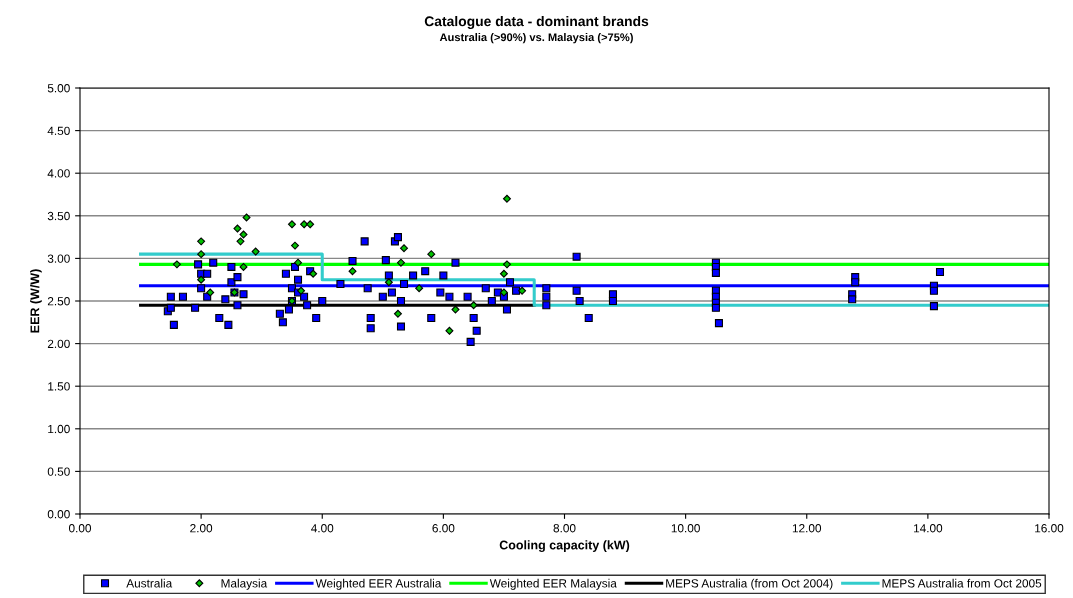 This screenshot has height=598, width=1073. Describe the element at coordinates (244, 584) in the screenshot. I see `legend-label: Malaysia` at that location.